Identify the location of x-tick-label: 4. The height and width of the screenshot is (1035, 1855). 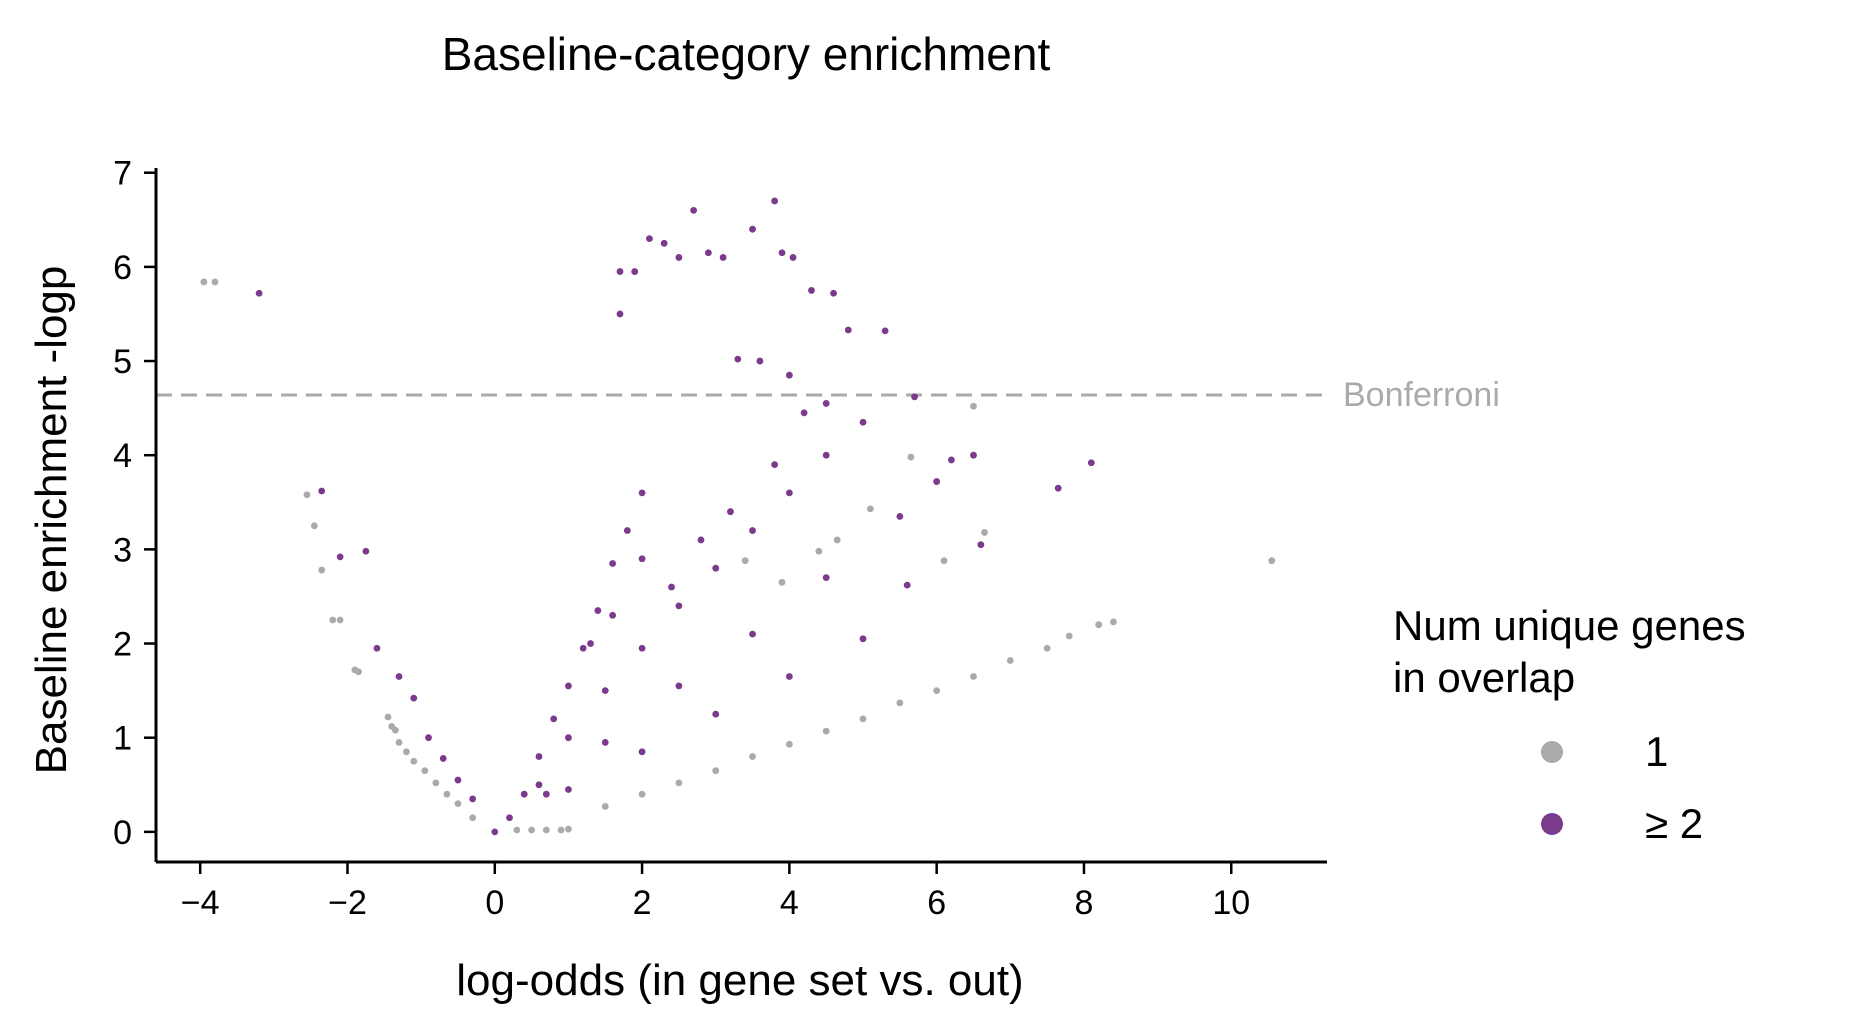
(789, 903).